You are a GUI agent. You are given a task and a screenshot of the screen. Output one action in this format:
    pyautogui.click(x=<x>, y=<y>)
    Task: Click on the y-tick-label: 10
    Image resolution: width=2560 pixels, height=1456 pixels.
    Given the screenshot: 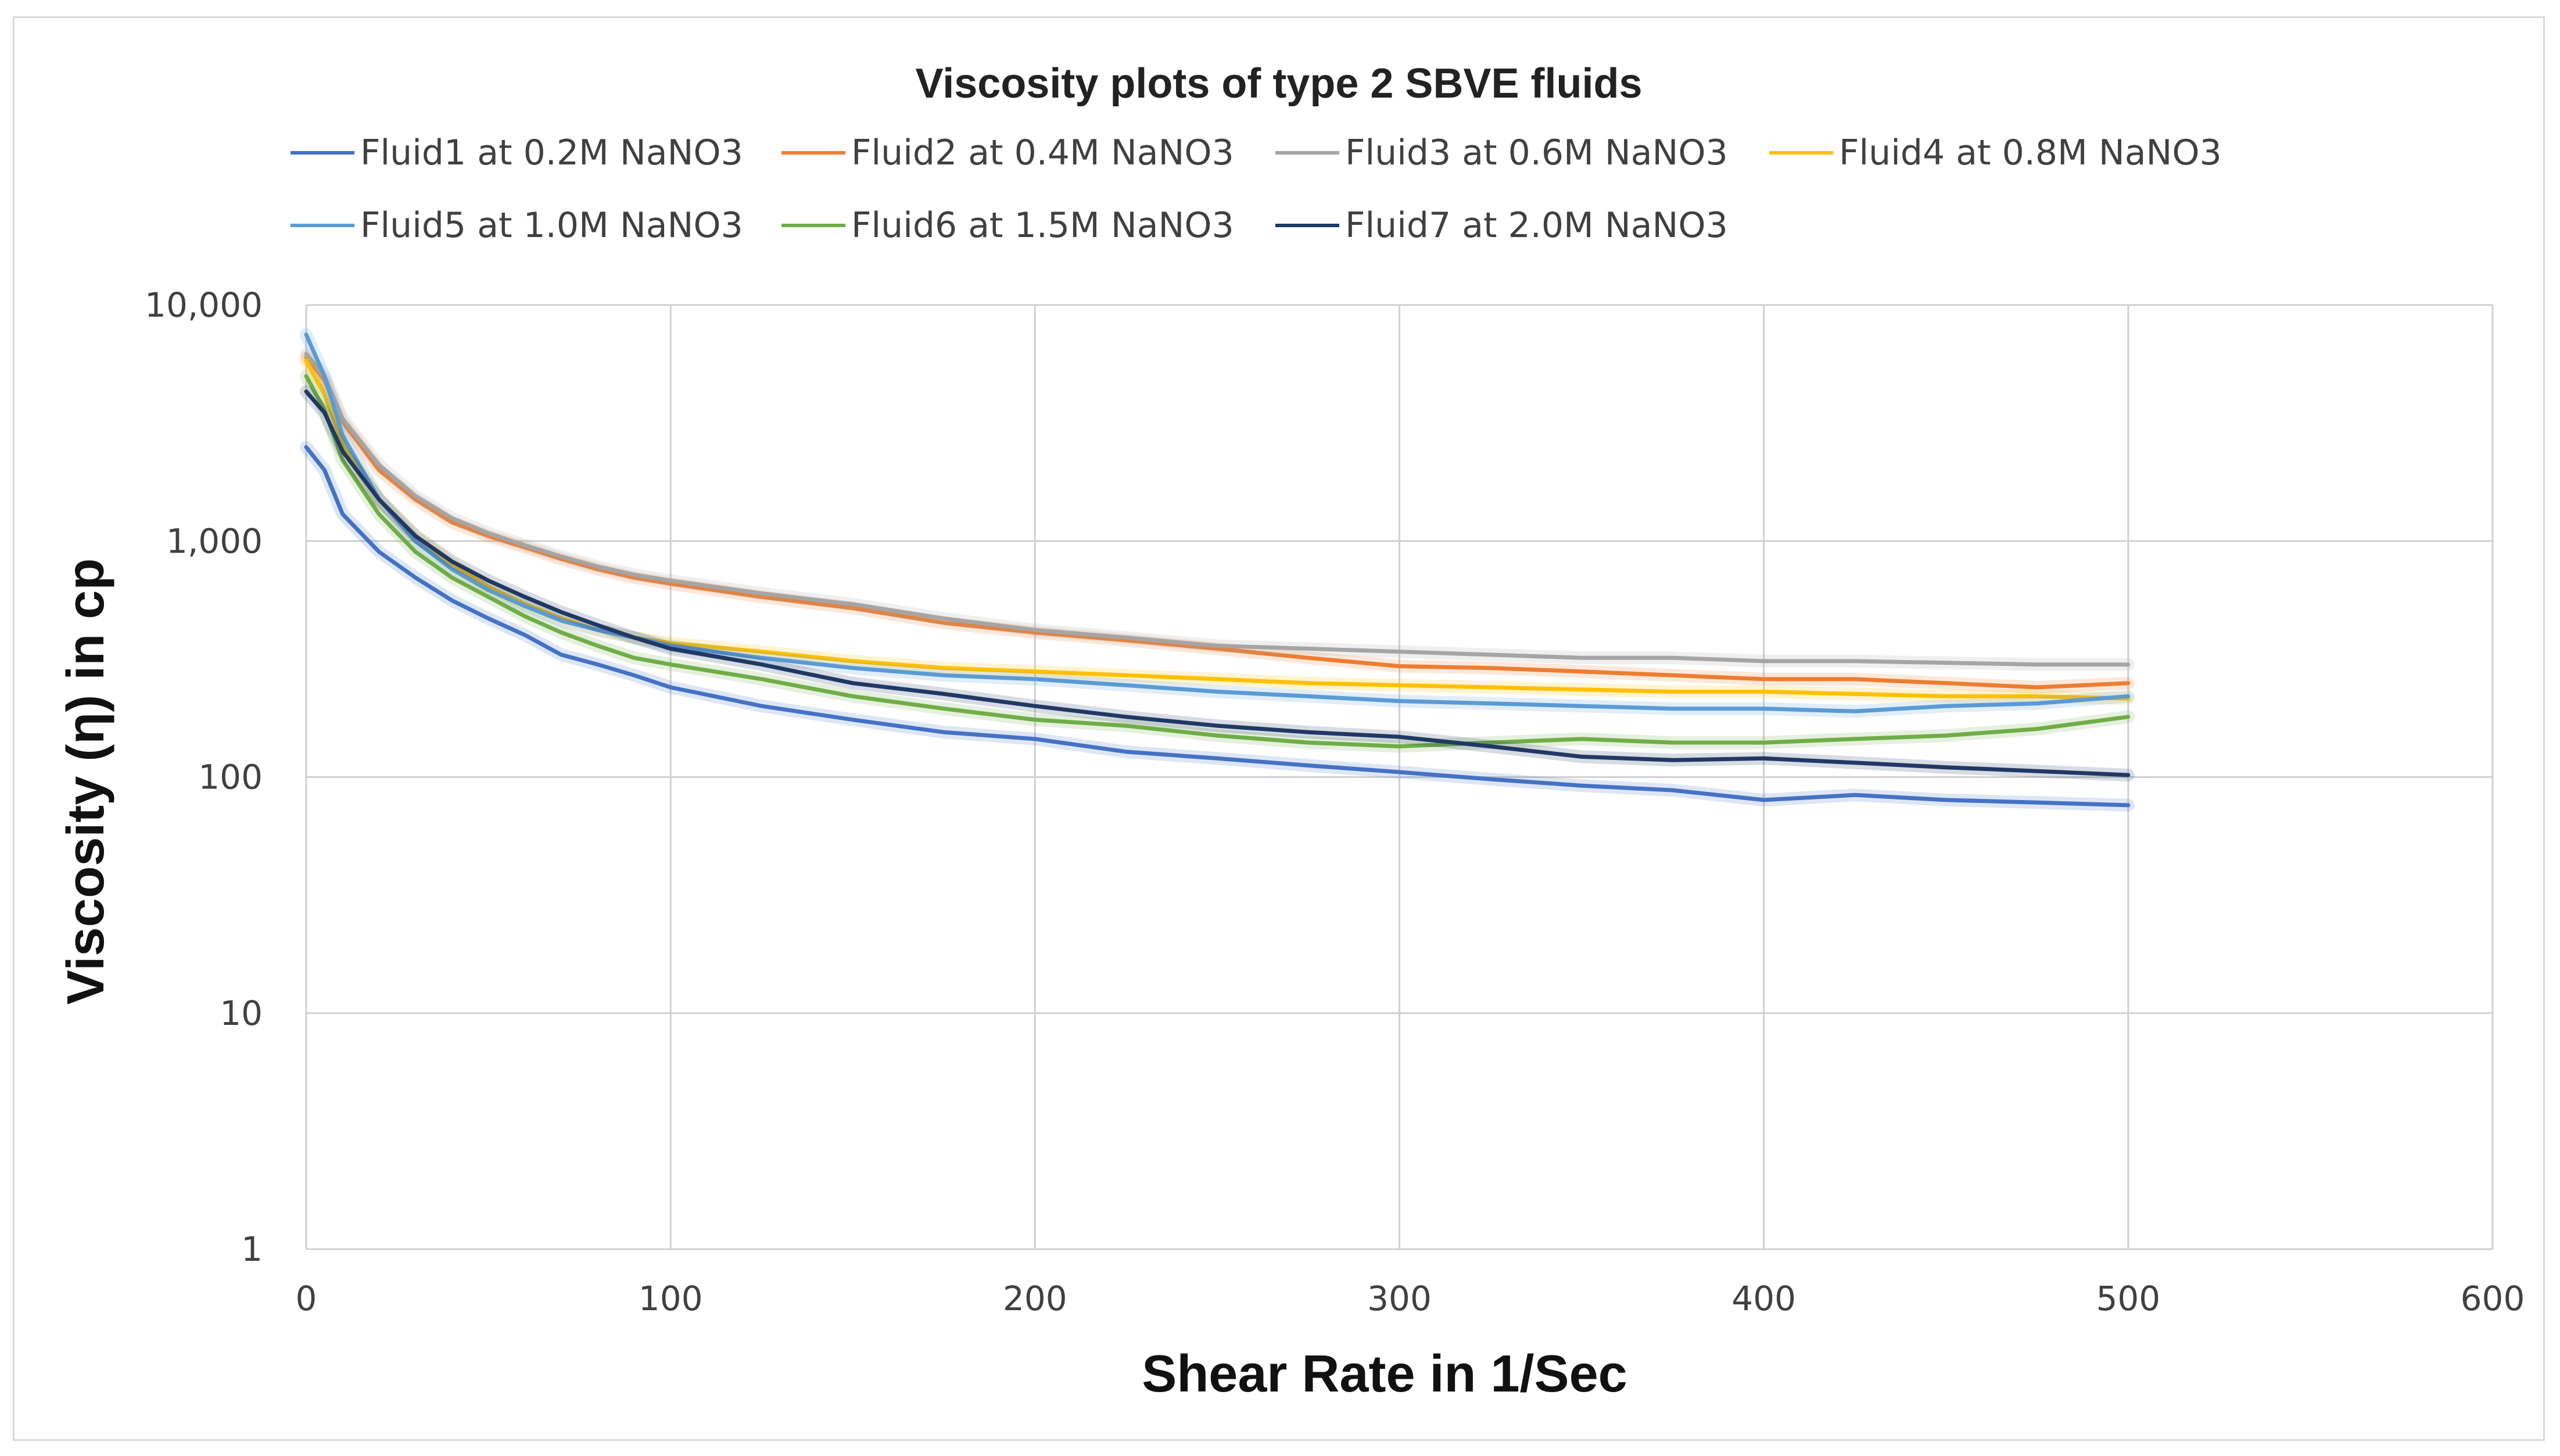 What is the action you would take?
    pyautogui.click(x=242, y=1014)
    